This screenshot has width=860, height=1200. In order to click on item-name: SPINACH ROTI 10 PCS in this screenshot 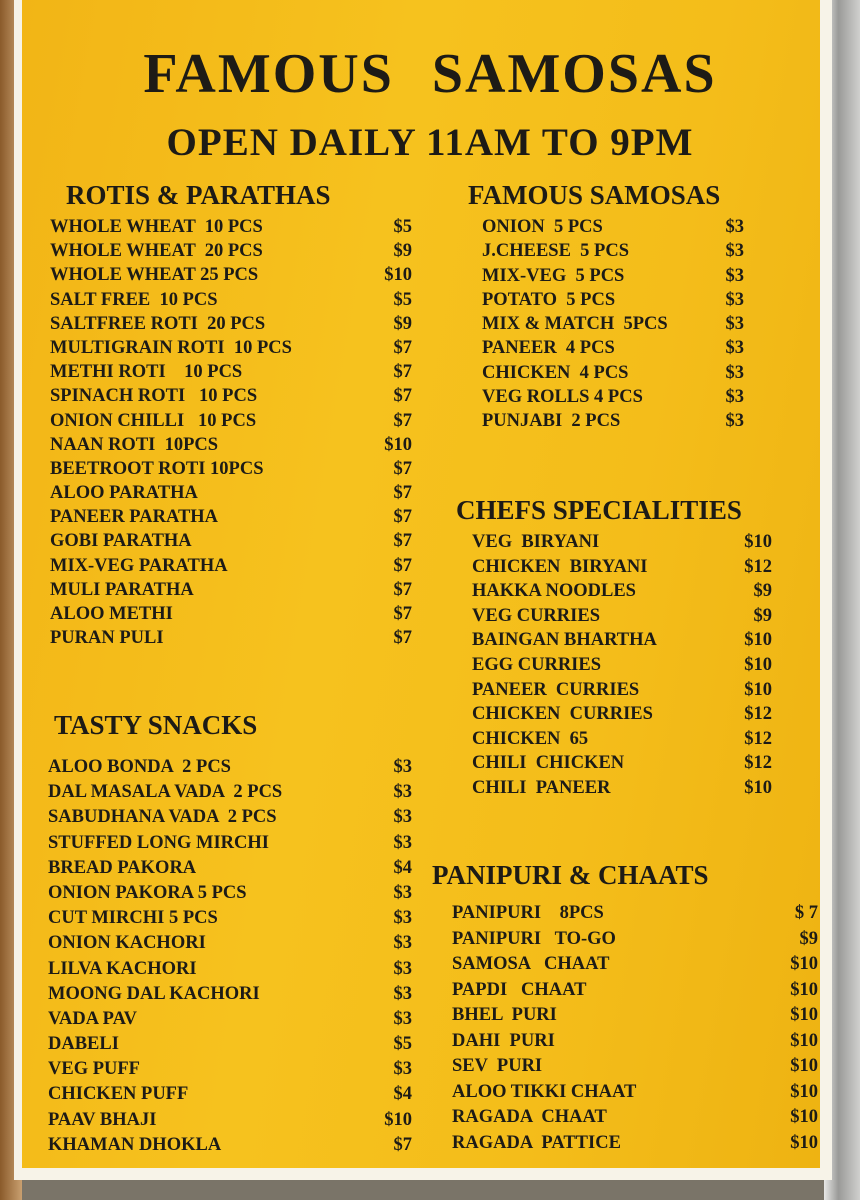, I will do `click(154, 396)`.